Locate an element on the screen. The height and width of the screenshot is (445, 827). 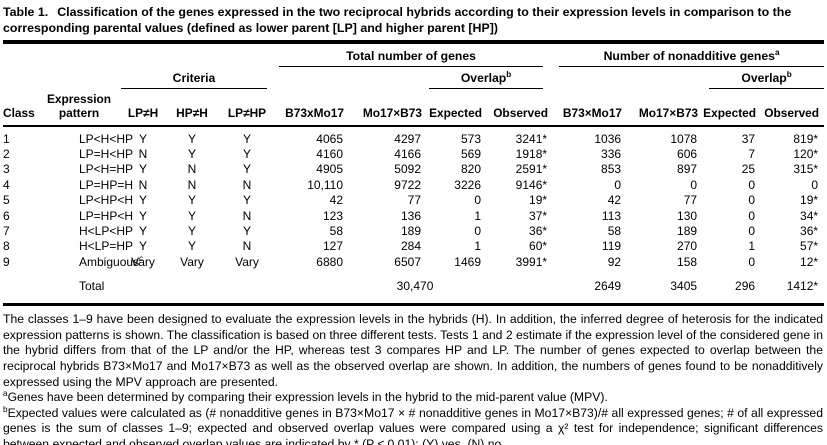
table-row: 3 LP<H=HP Y N Y 4905 5092 820 2591* 853 897 25 315* is located at coordinates (413, 169).